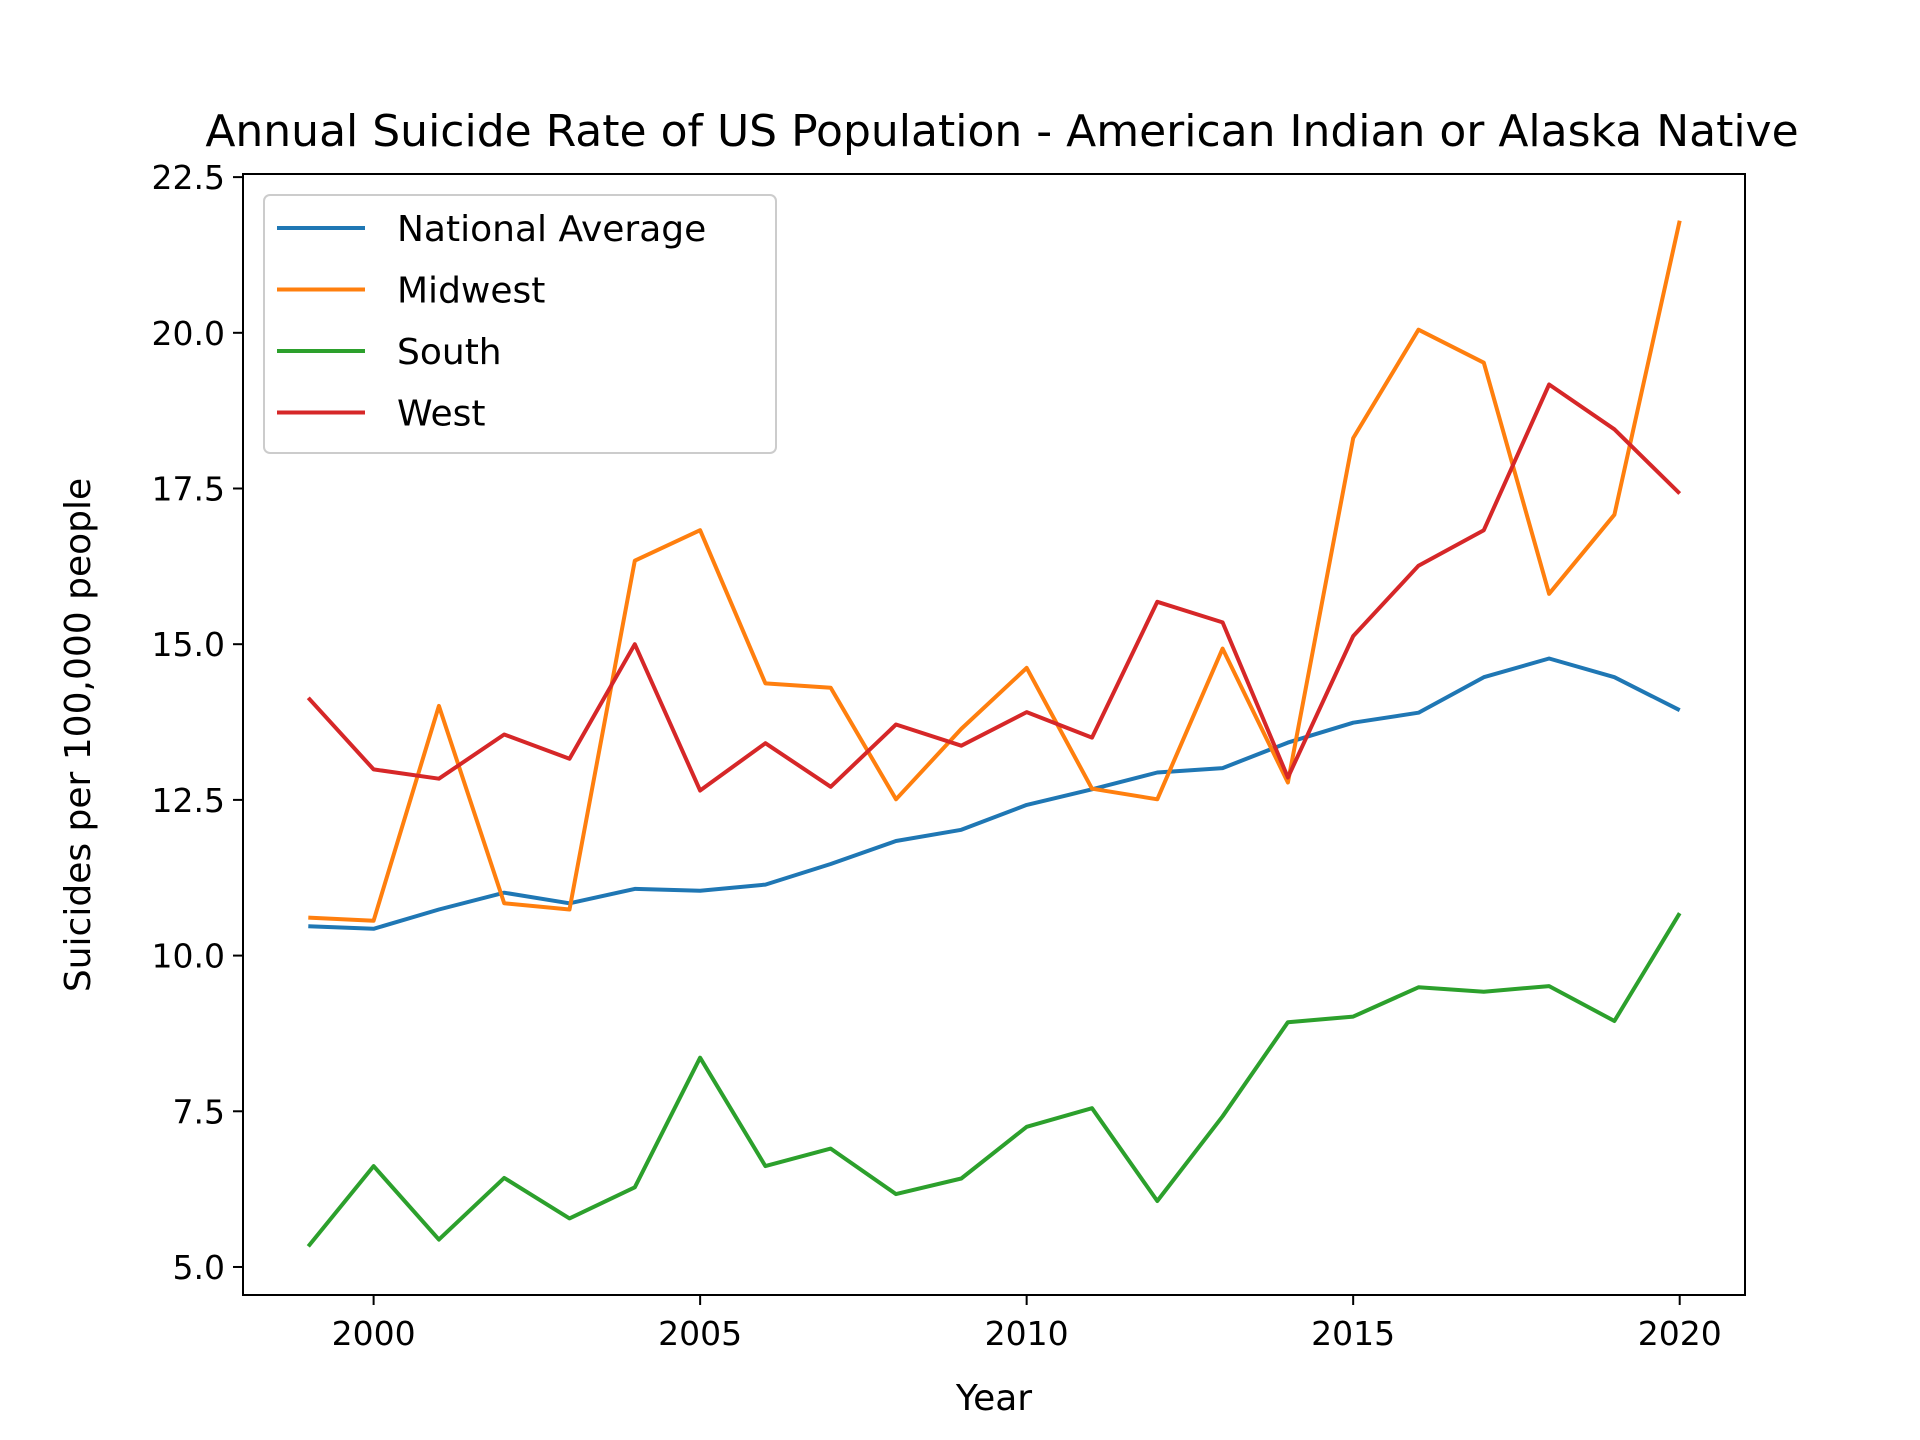  I want to click on y-tick-label: 5.0, so click(199, 1267).